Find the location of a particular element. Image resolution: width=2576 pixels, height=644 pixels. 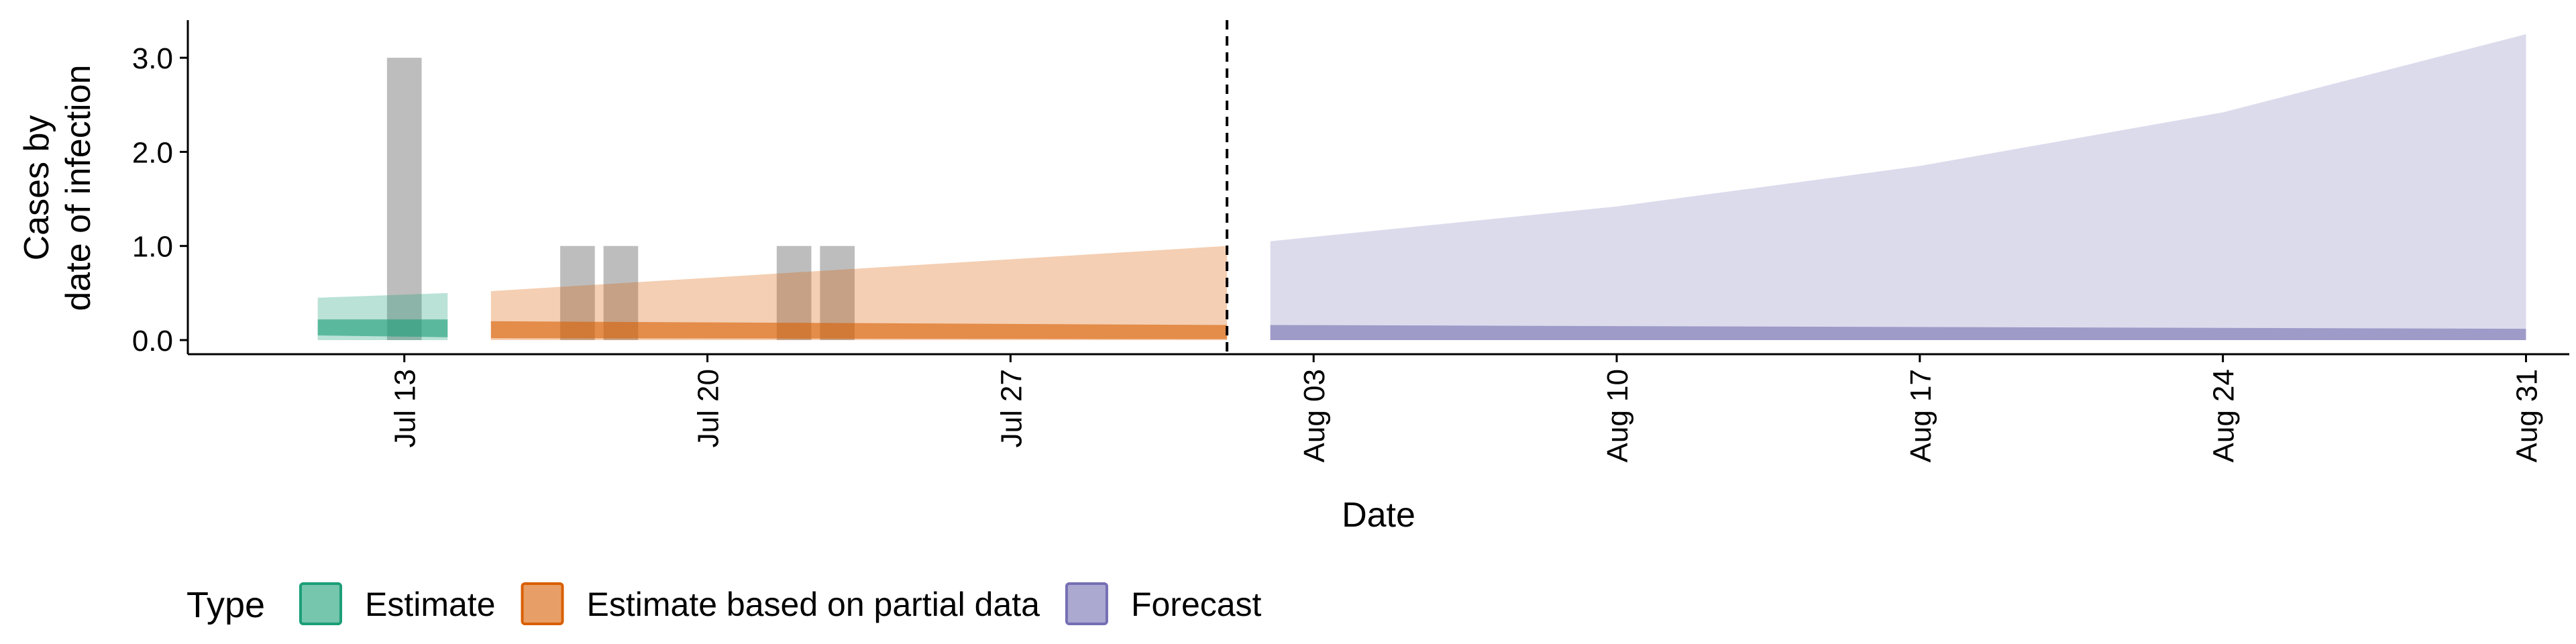

x-tick-label-6: Aug 17 is located at coordinates (1920, 415).